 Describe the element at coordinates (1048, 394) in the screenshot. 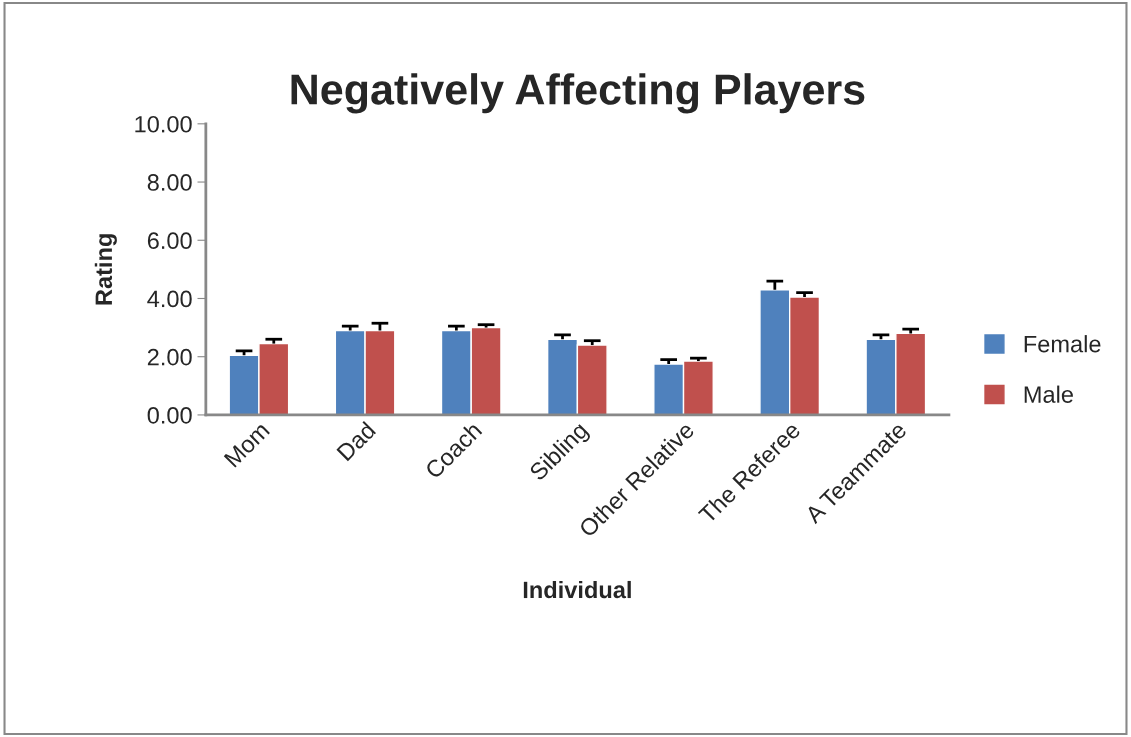

I see `legend-label: Male` at that location.